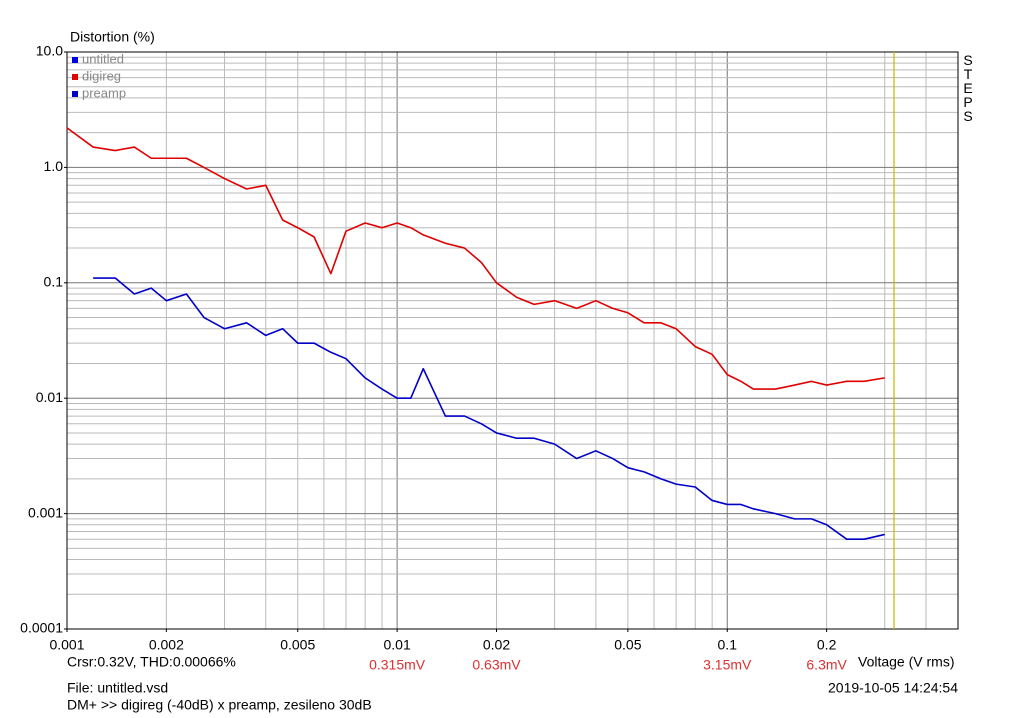 This screenshot has height=718, width=1024. Describe the element at coordinates (151, 662) in the screenshot. I see `cursor-readout: Crsr:0.32V, THD:0.00066%` at that location.